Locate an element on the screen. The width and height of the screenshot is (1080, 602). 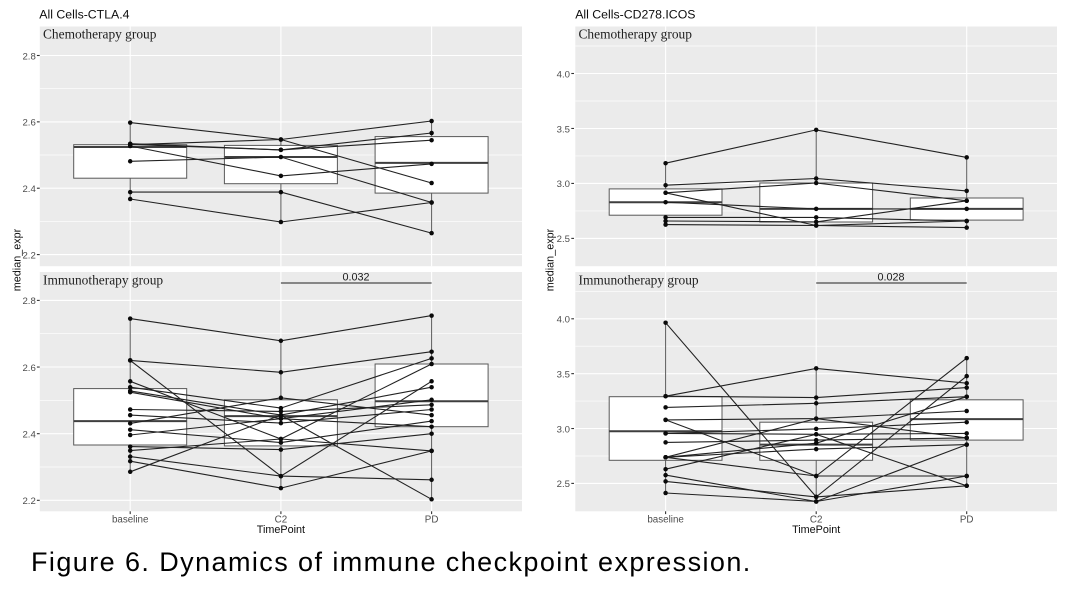
svg-text: 0.032 is located at coordinates (355, 278).